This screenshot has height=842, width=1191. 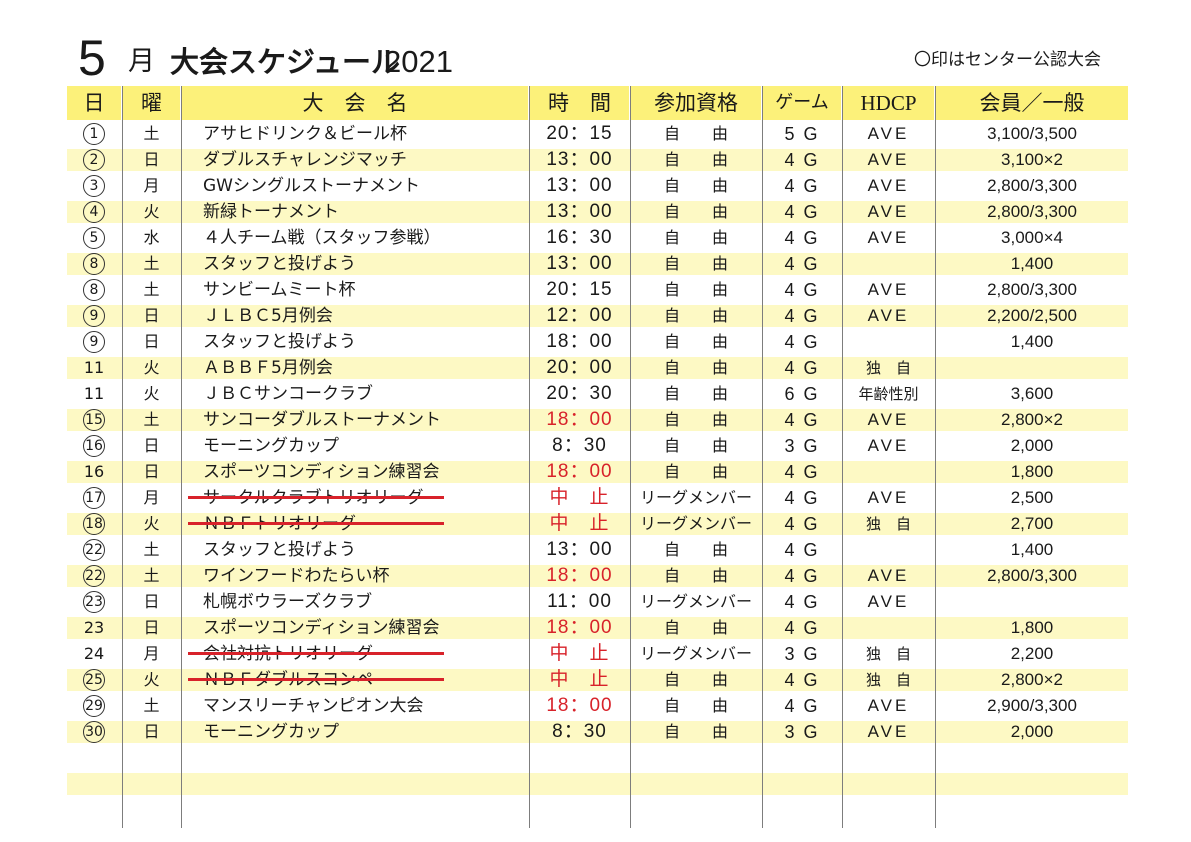 What do you see at coordinates (94, 186) in the screenshot?
I see `day-cell: 3` at bounding box center [94, 186].